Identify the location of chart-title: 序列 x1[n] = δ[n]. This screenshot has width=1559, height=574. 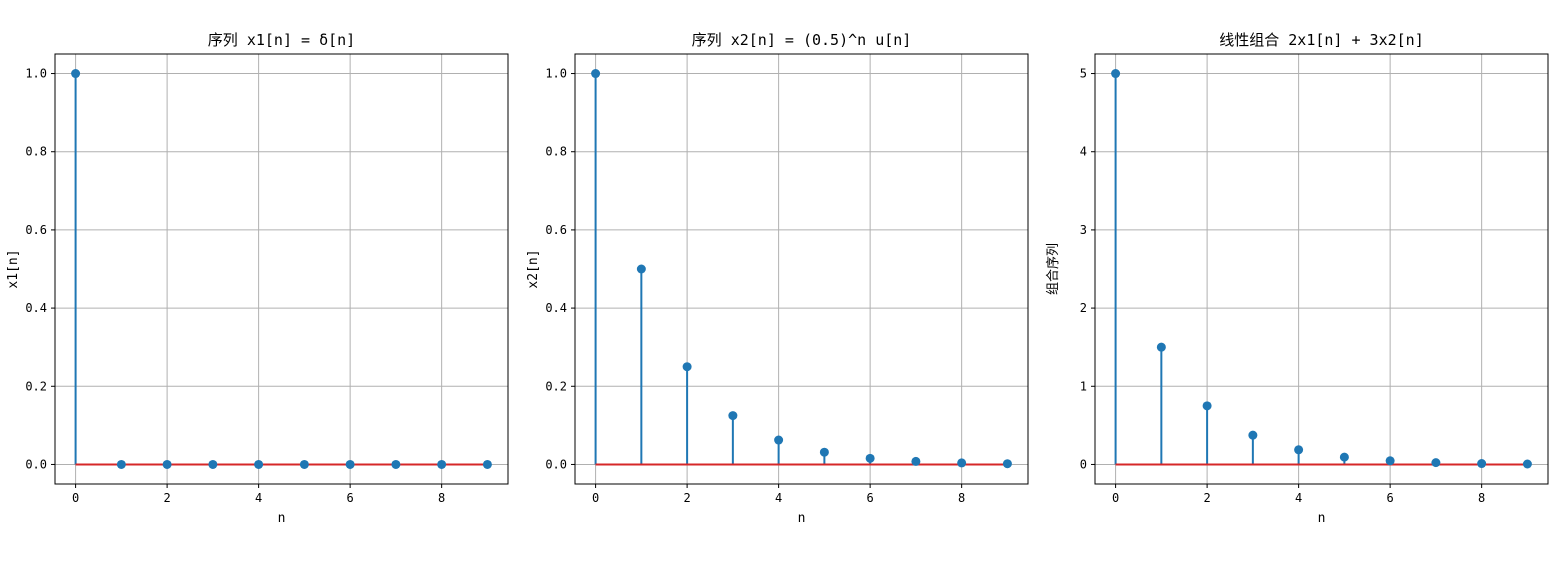
(281, 40).